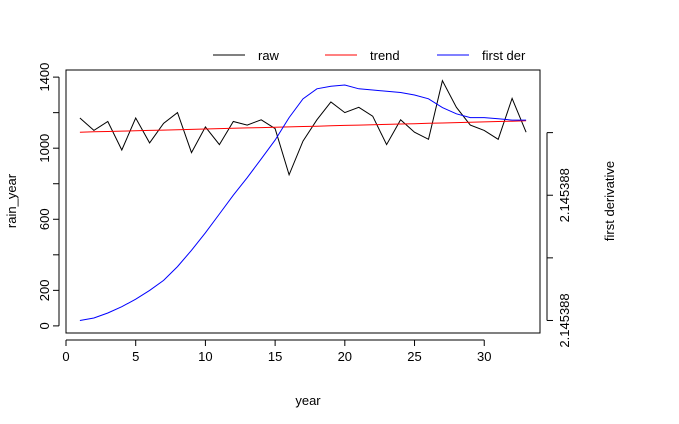 The height and width of the screenshot is (424, 679). What do you see at coordinates (44, 148) in the screenshot?
I see `y-tick-label: 1000` at bounding box center [44, 148].